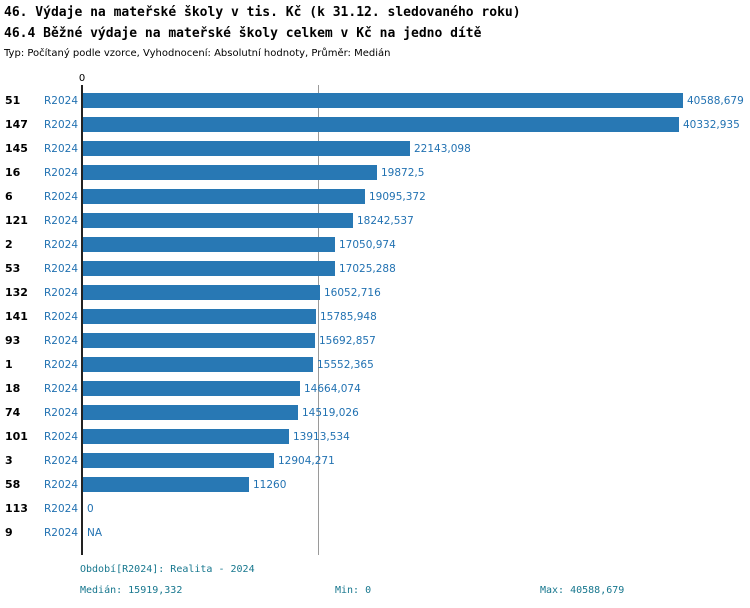  Describe the element at coordinates (375, 413) in the screenshot. I see `chart-row: 74 R2024 14519,026` at that location.